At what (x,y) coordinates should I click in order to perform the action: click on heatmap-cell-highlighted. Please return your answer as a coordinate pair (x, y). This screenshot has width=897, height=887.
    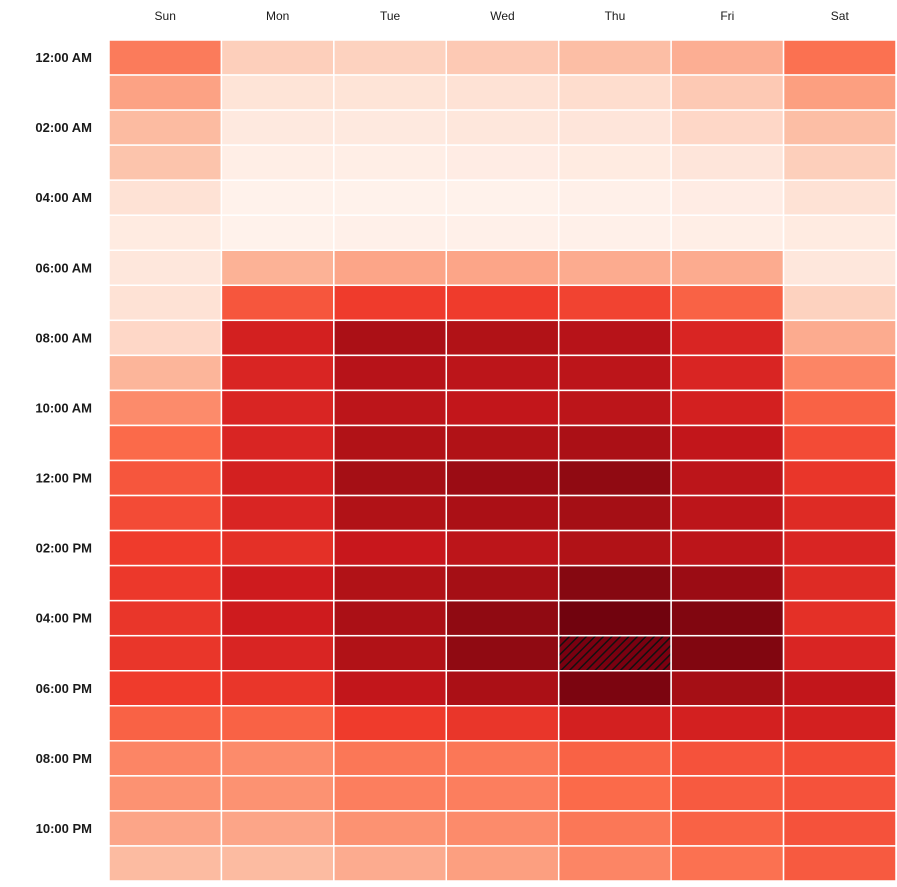
    Looking at the image, I should click on (614, 653).